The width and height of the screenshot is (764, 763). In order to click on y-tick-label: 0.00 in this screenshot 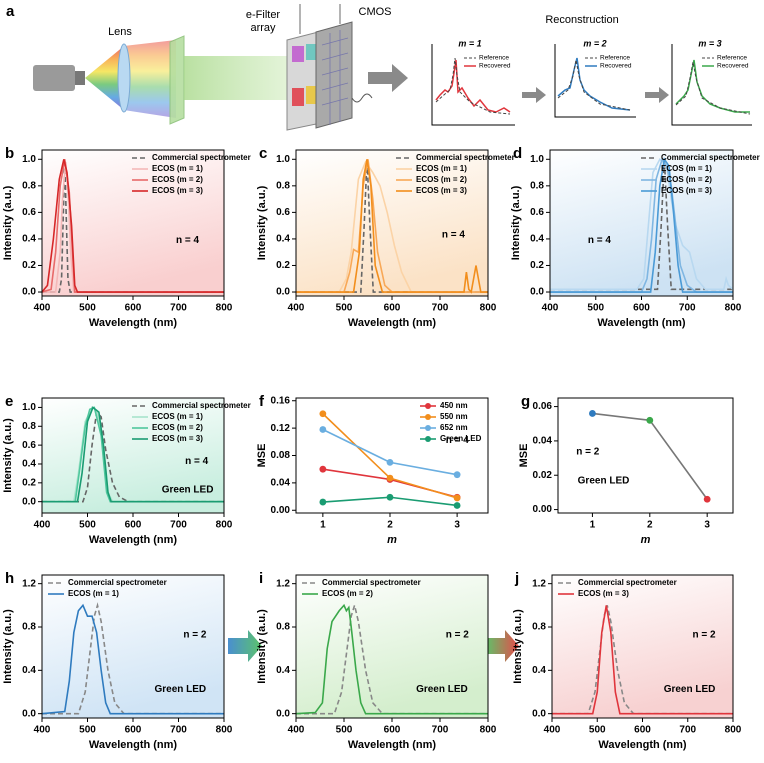, I will do `click(281, 510)`.